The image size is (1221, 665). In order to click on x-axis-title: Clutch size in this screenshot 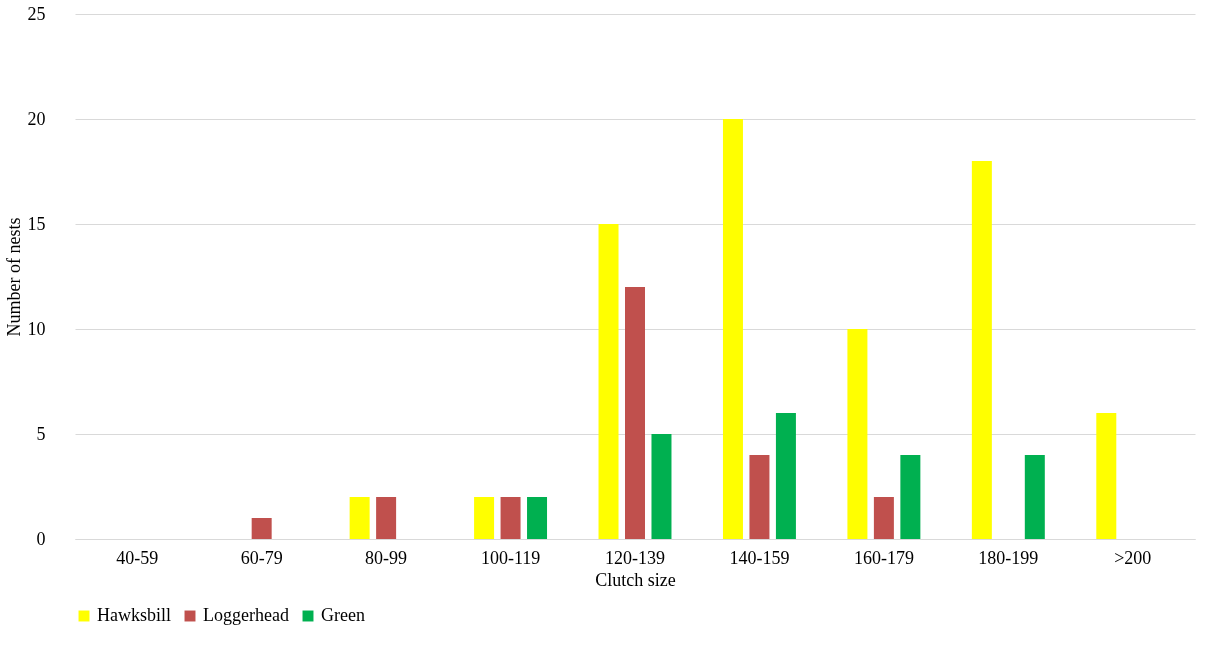, I will do `click(635, 579)`.